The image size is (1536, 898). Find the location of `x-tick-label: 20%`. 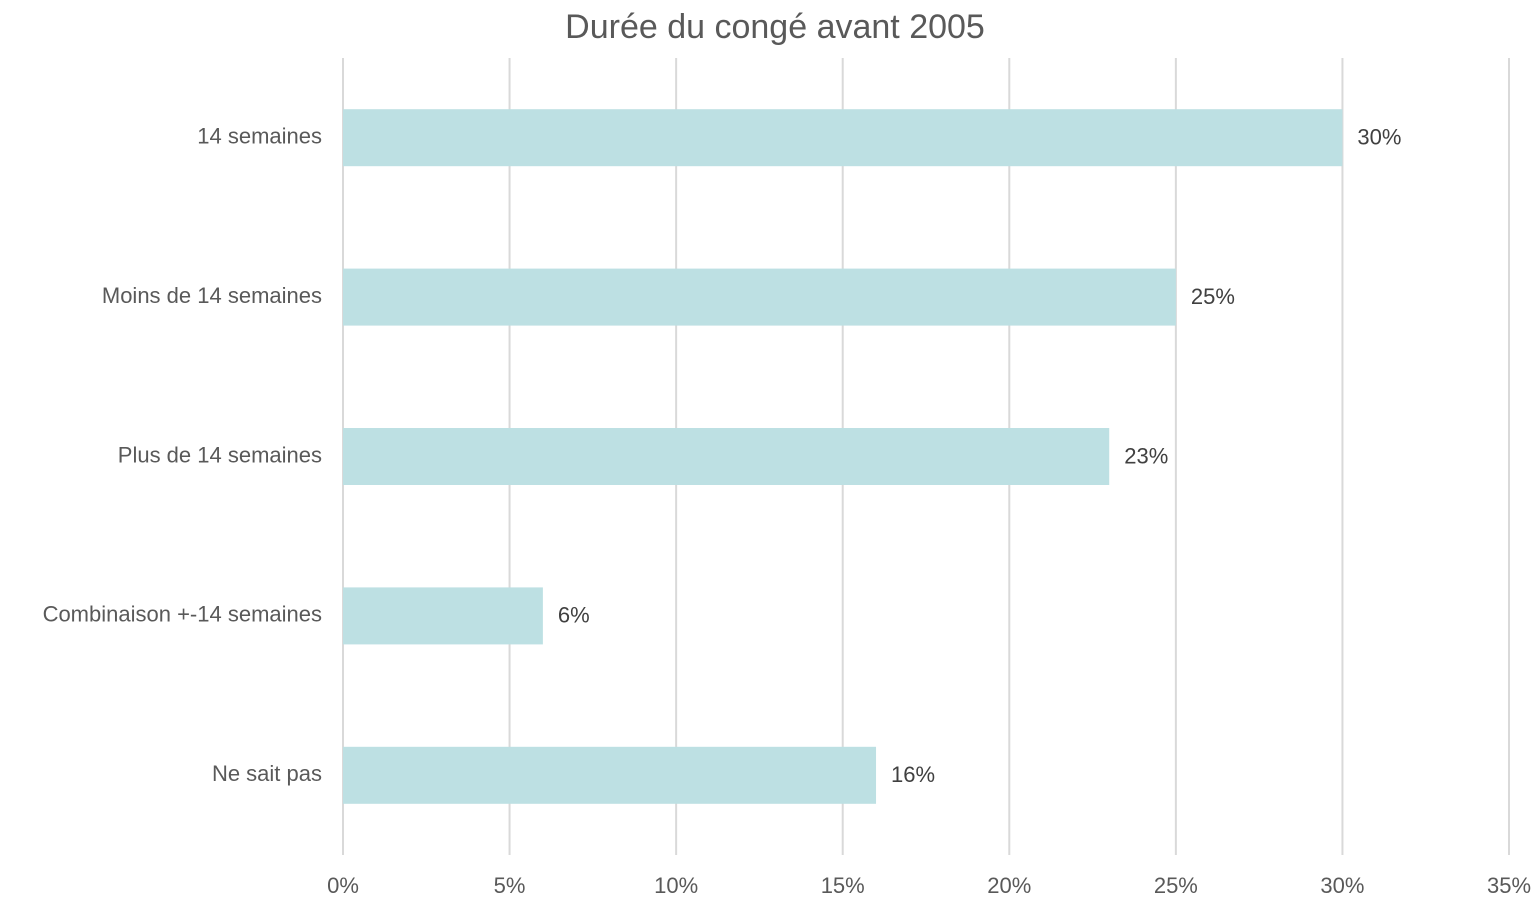

x-tick-label: 20% is located at coordinates (1009, 885).